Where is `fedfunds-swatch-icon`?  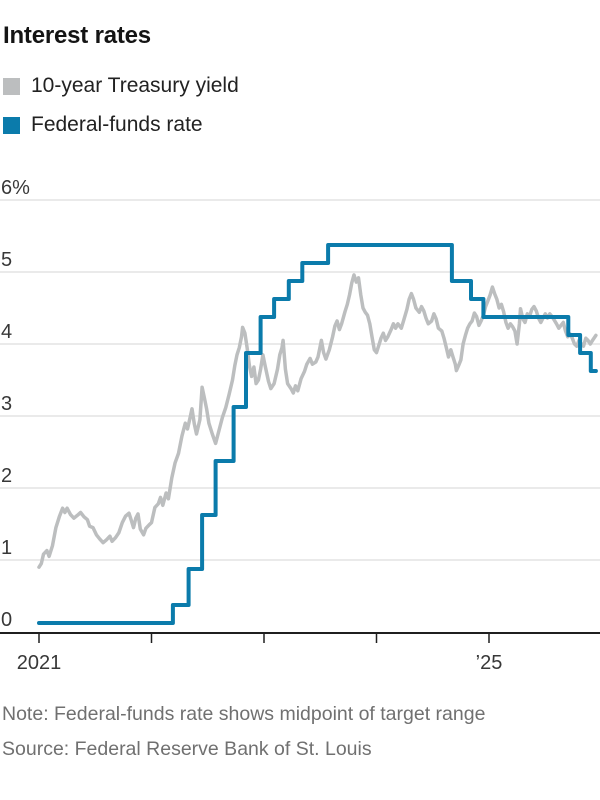 fedfunds-swatch-icon is located at coordinates (11, 125).